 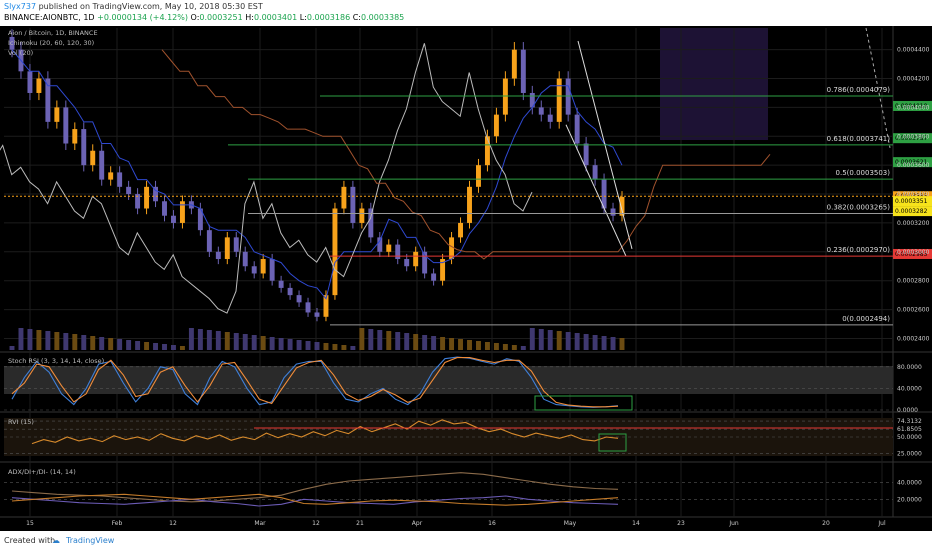 I want to click on pane-y-tick: 61.8505, so click(x=909, y=429).